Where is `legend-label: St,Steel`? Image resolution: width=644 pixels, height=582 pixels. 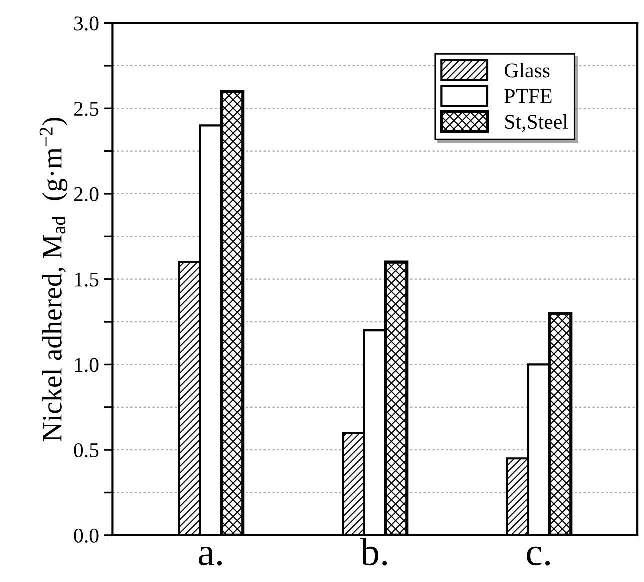 legend-label: St,Steel is located at coordinates (537, 123).